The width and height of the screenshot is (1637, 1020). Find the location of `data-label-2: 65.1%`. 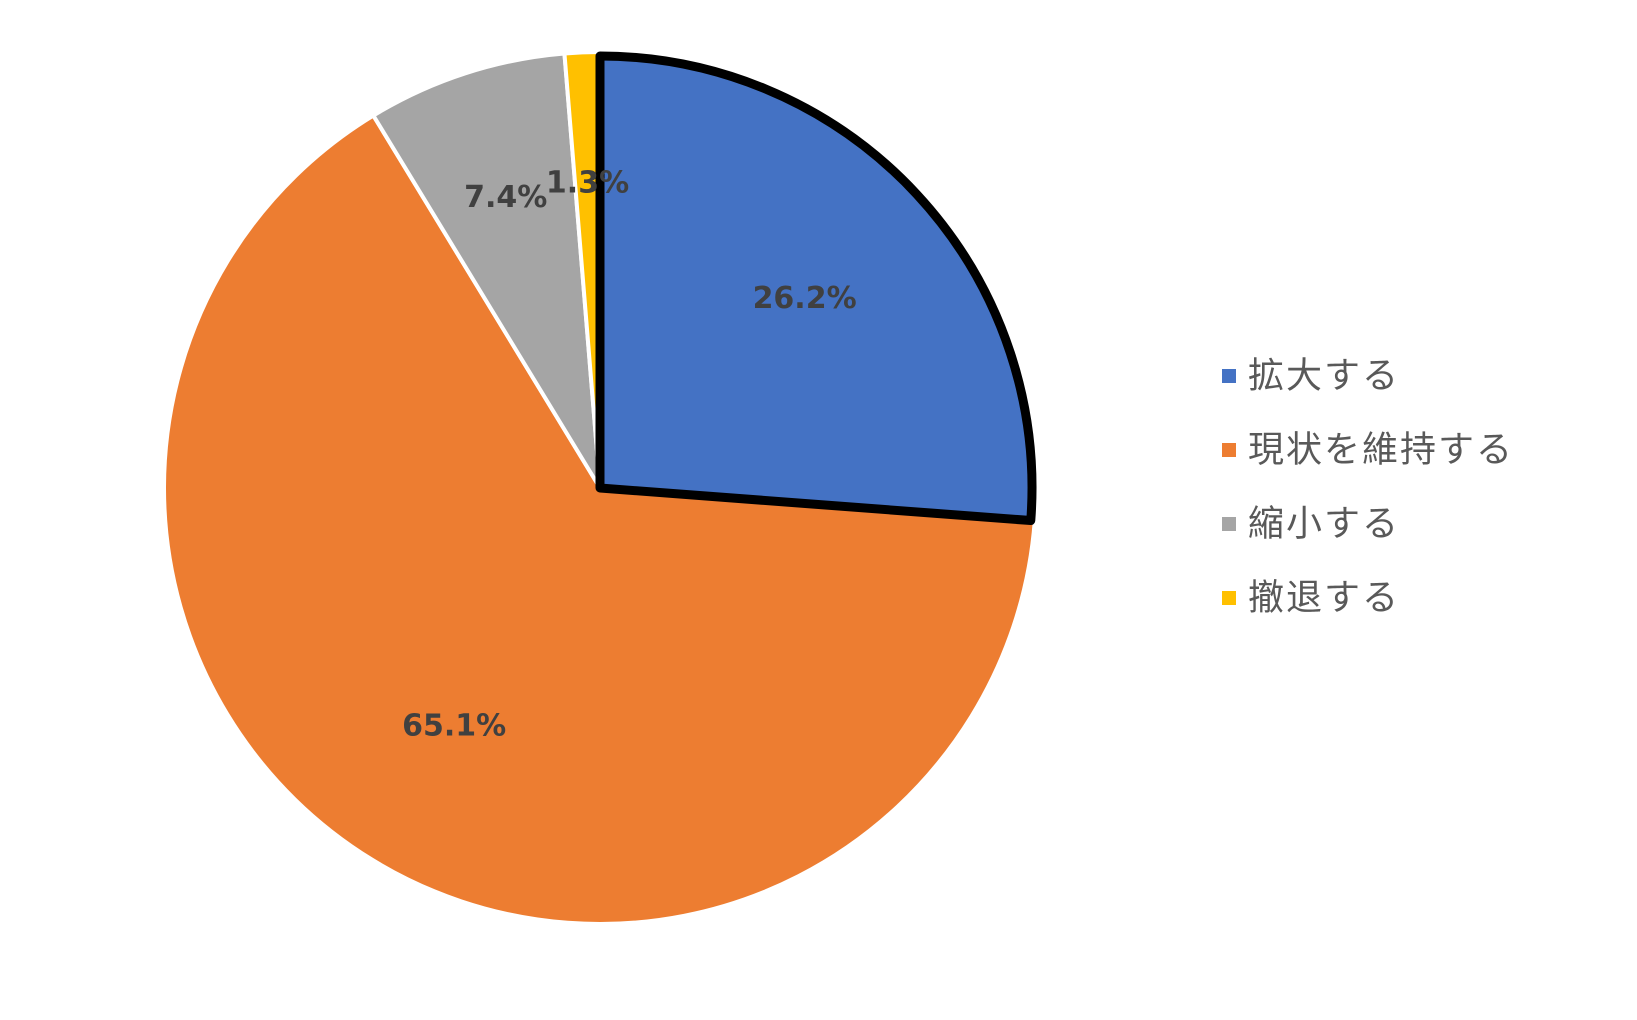

data-label-2: 65.1% is located at coordinates (454, 725).